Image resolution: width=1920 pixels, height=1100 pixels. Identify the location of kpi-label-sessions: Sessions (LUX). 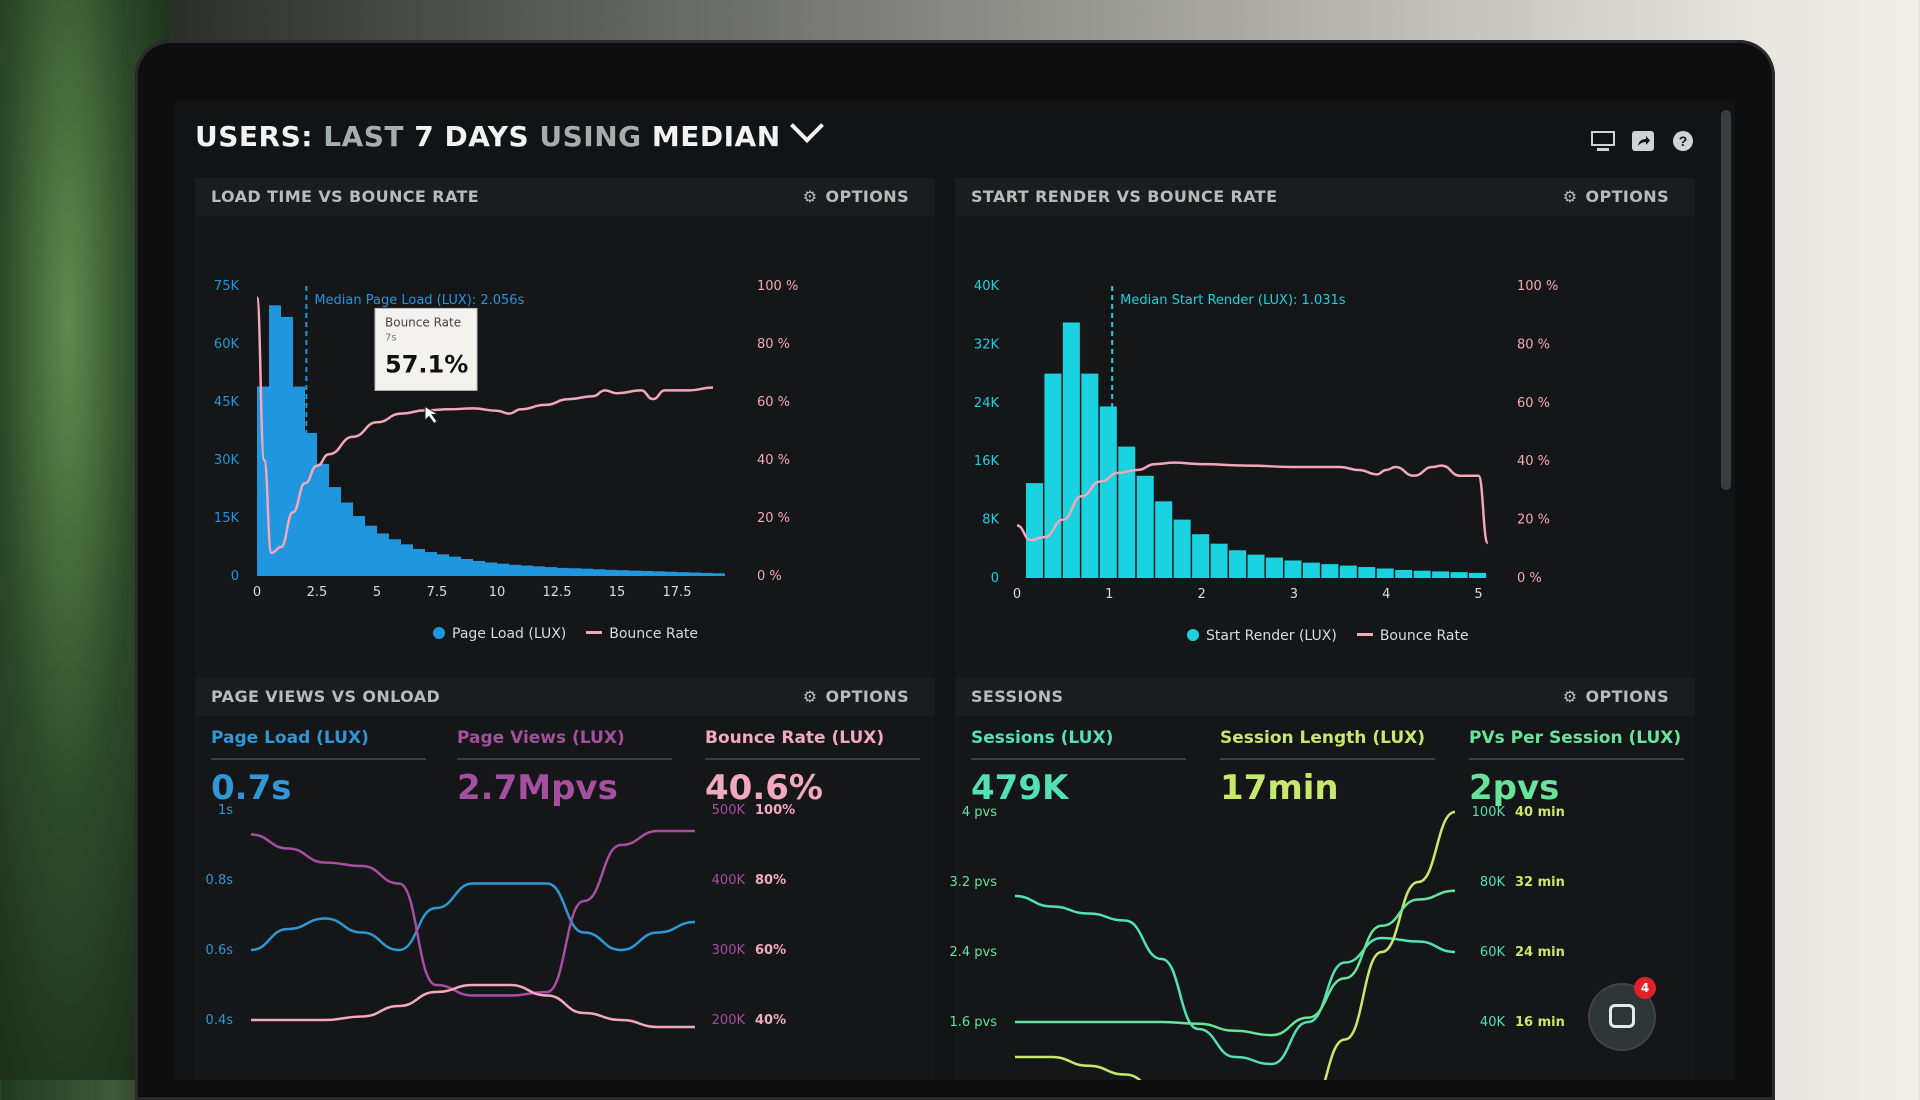
(1042, 738).